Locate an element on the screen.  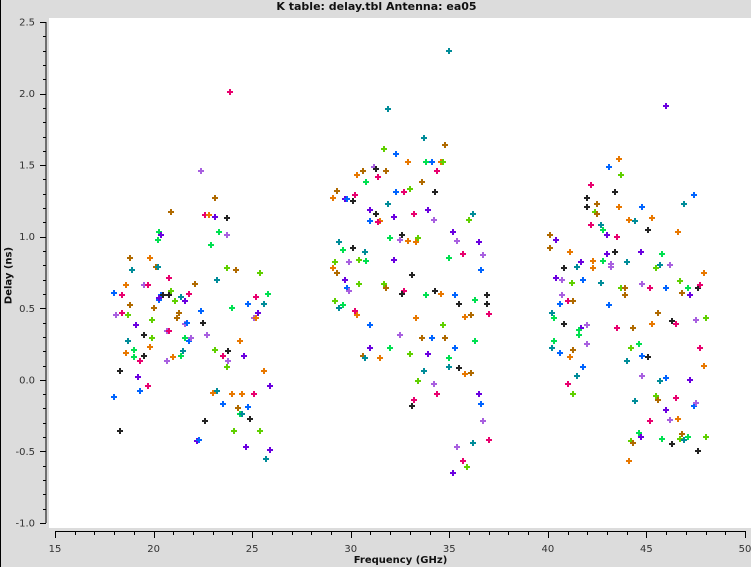
x-tick-label: 35 is located at coordinates (449, 549).